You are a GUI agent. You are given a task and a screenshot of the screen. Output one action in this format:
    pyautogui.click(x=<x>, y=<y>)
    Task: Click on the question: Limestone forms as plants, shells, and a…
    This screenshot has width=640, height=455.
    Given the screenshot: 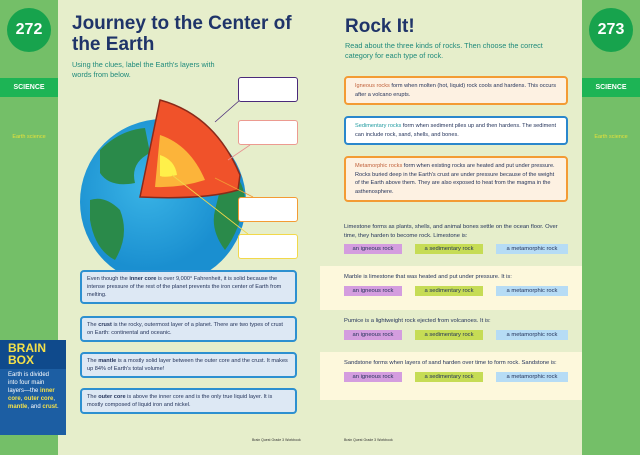 What is the action you would take?
    pyautogui.click(x=451, y=240)
    